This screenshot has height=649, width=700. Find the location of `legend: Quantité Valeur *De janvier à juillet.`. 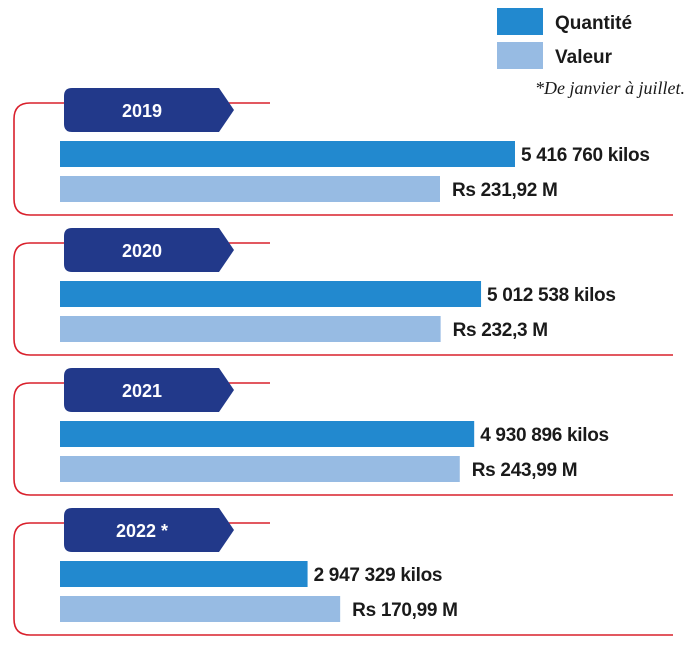

legend: Quantité Valeur *De janvier à juillet. is located at coordinates (591, 53).